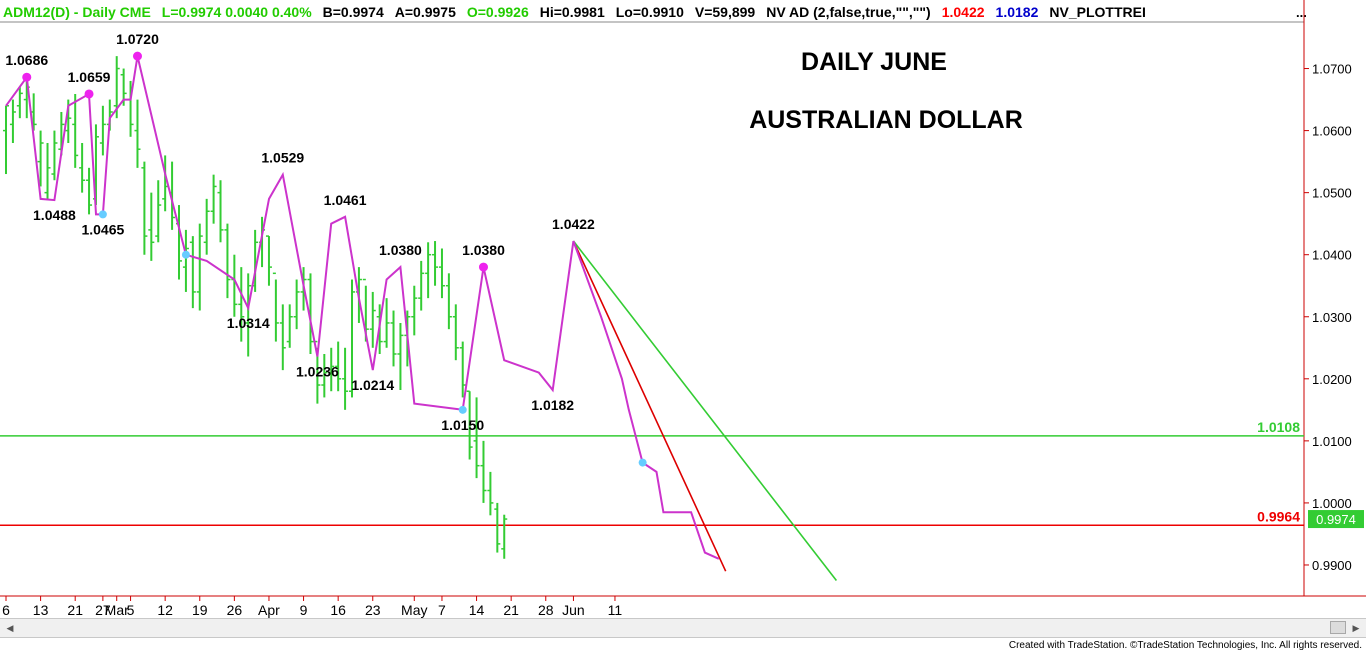  I want to click on header-field-5: Hi=0.9981, so click(572, 12).